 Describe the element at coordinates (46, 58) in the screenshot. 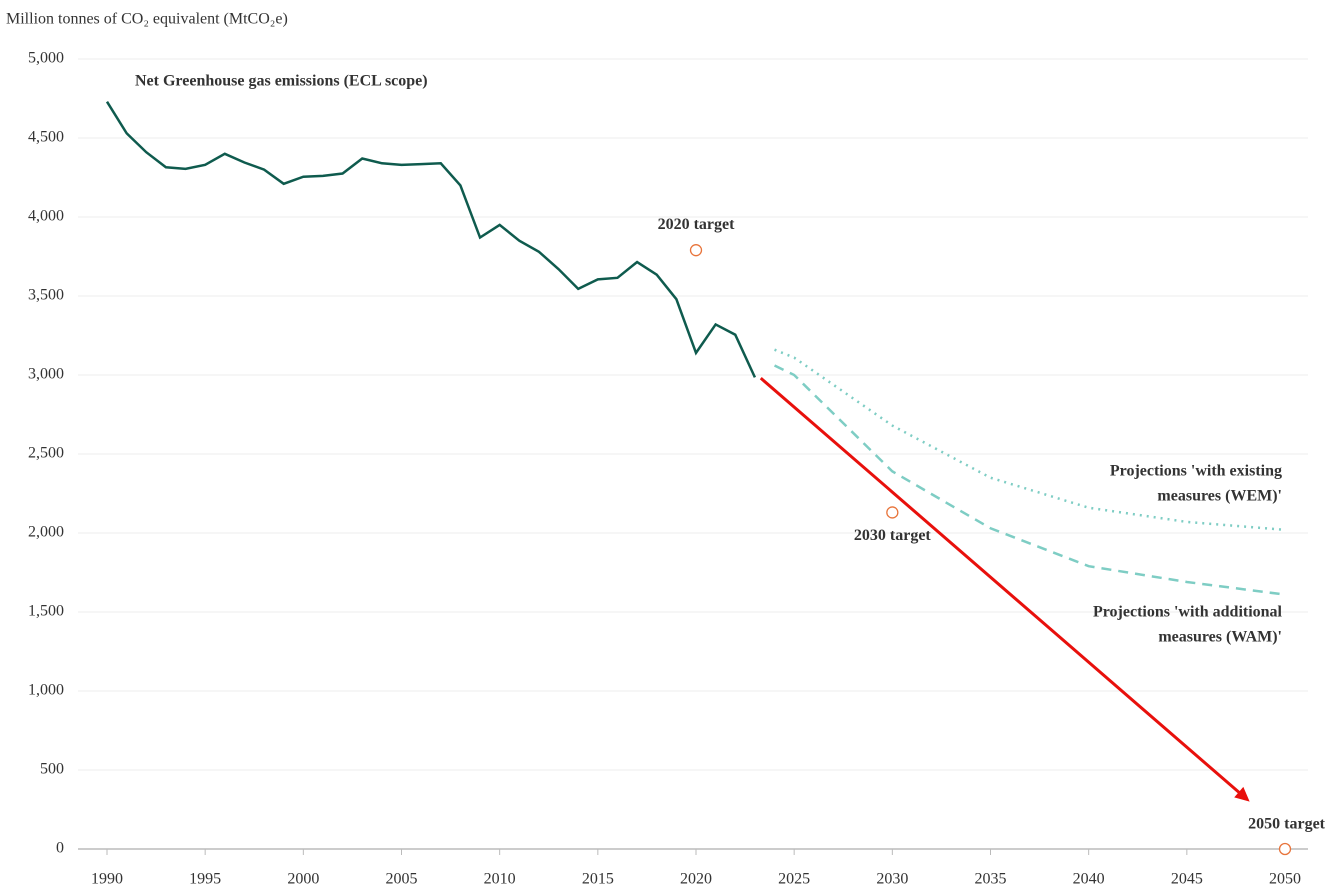

I see `y-tick-label: 5,000` at that location.